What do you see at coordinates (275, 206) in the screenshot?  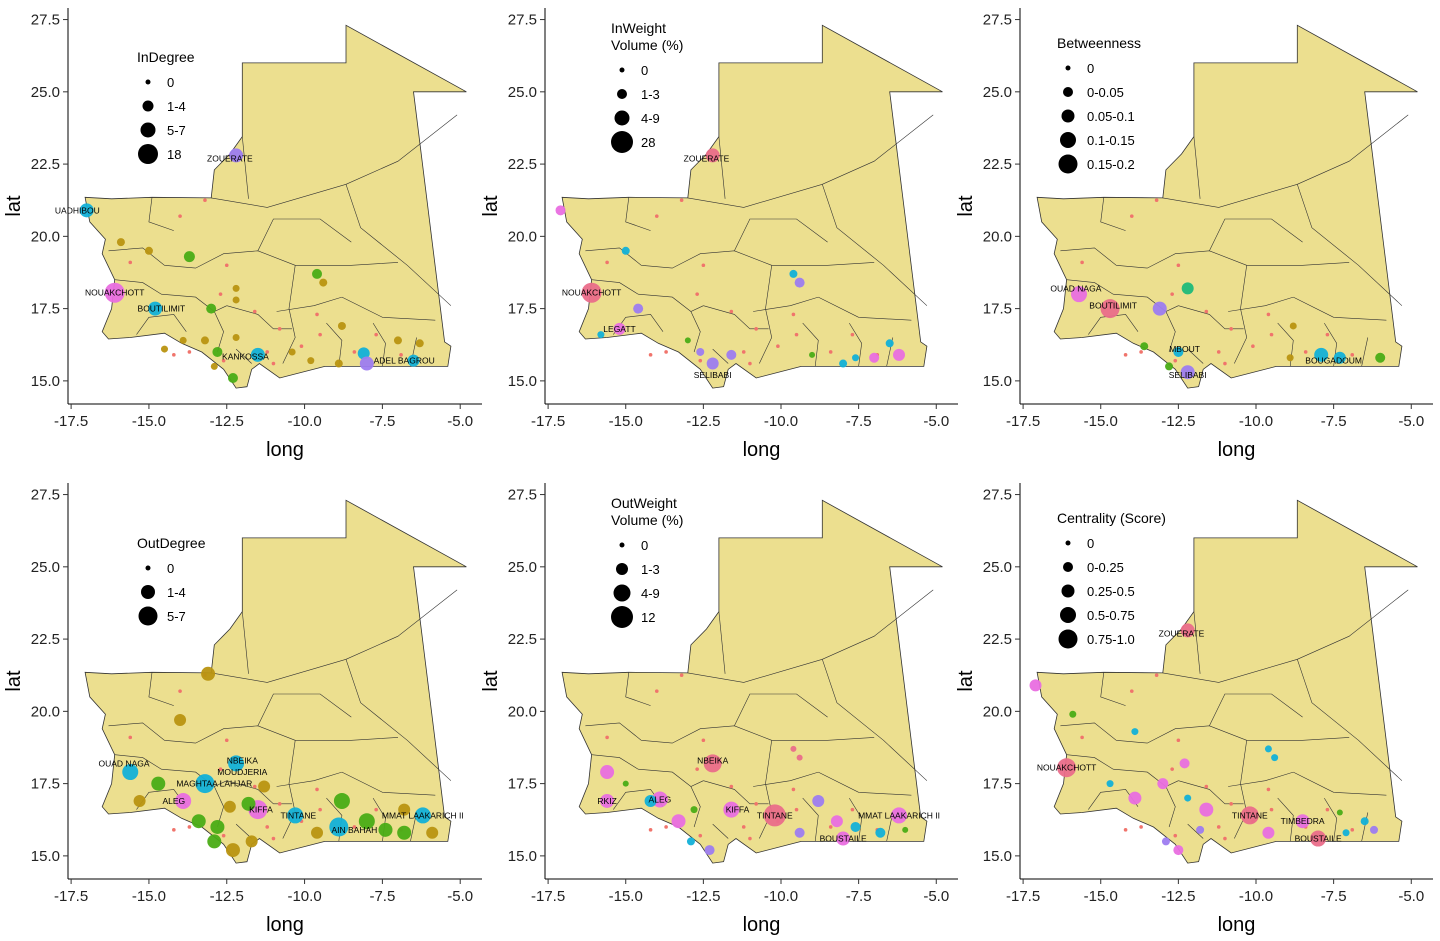 I see `country-region` at bounding box center [275, 206].